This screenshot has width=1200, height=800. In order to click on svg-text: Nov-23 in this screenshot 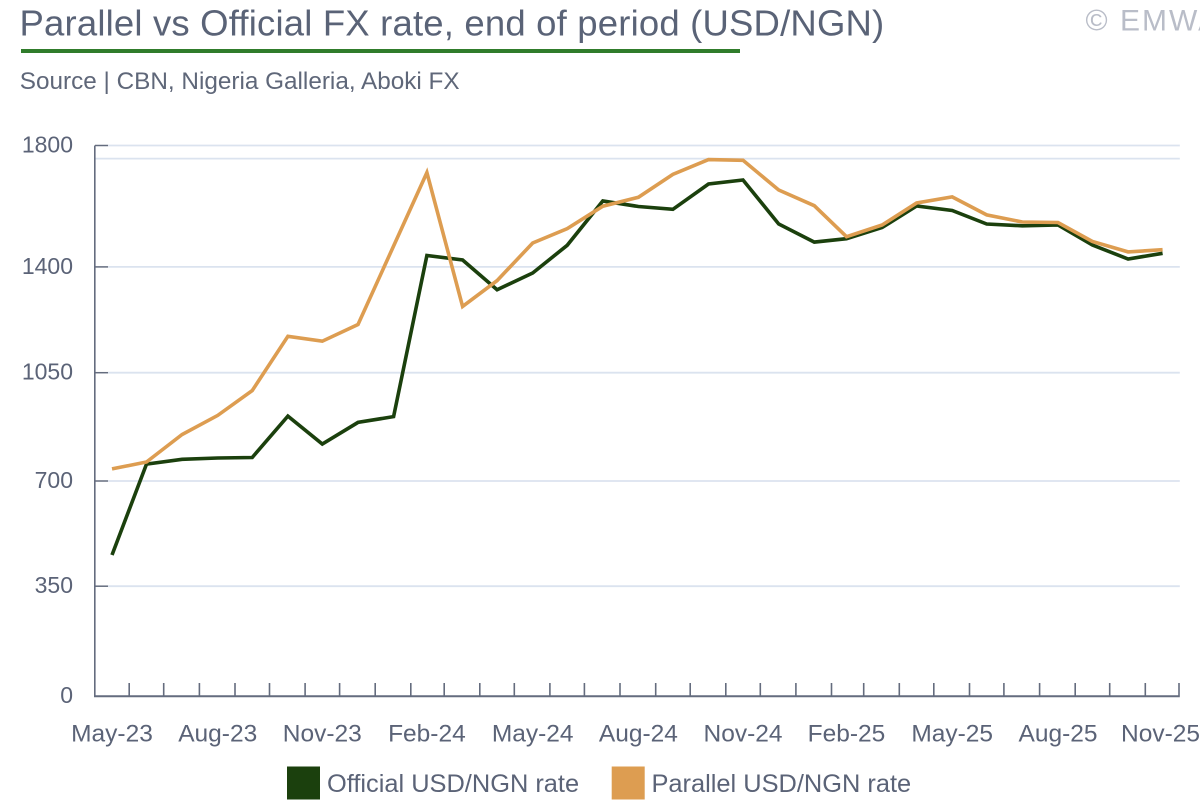, I will do `click(322, 733)`.